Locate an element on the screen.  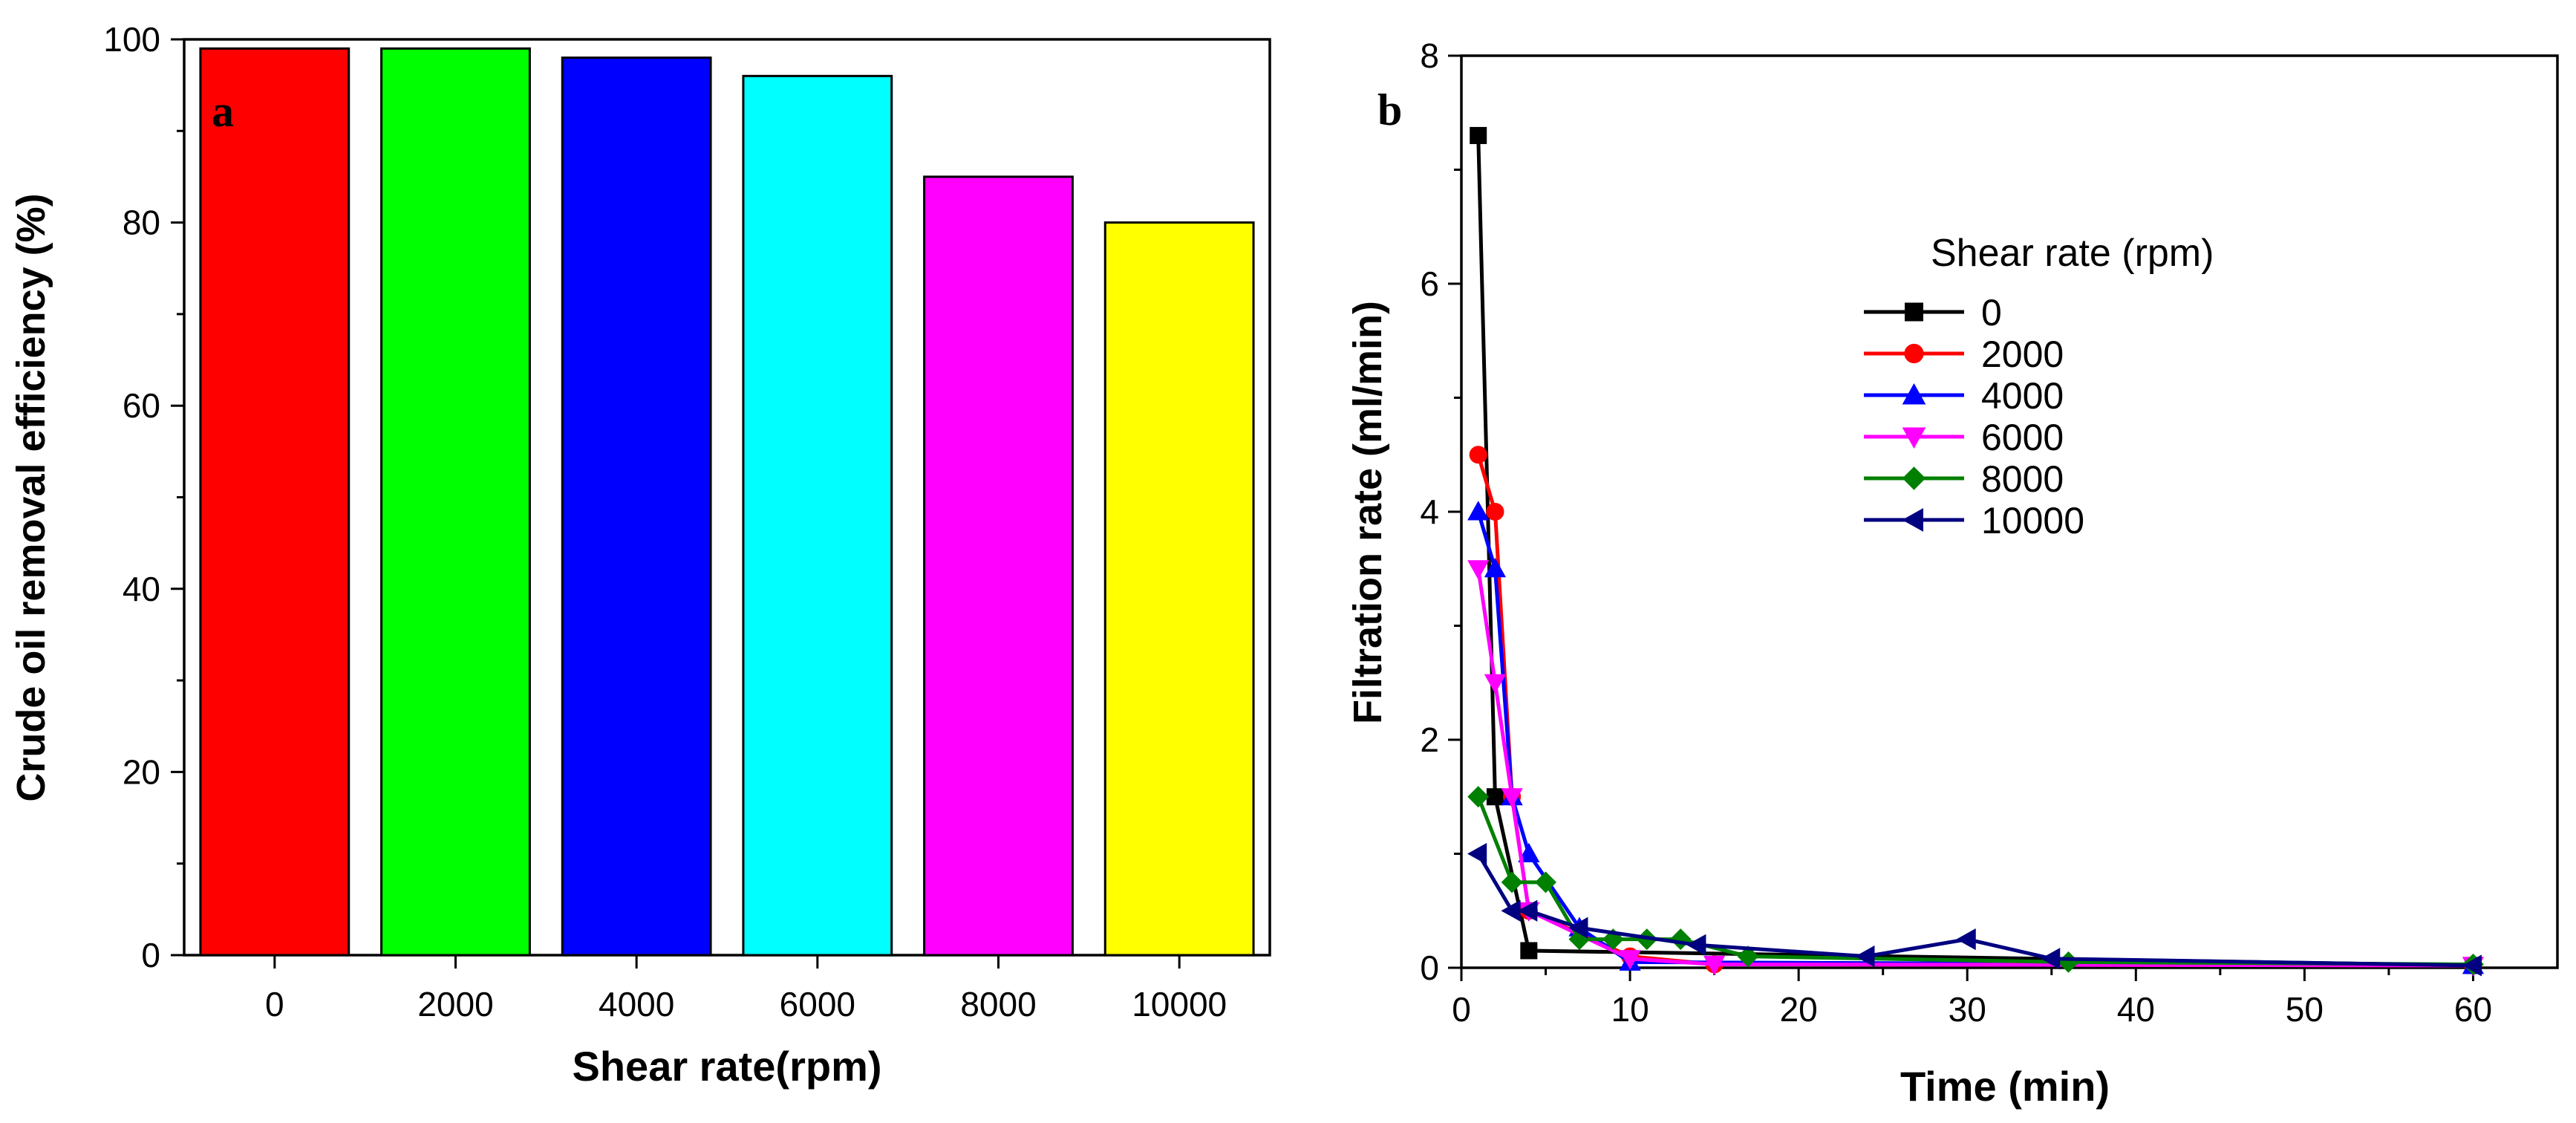
x-tick-label: 6000 is located at coordinates (817, 1004).